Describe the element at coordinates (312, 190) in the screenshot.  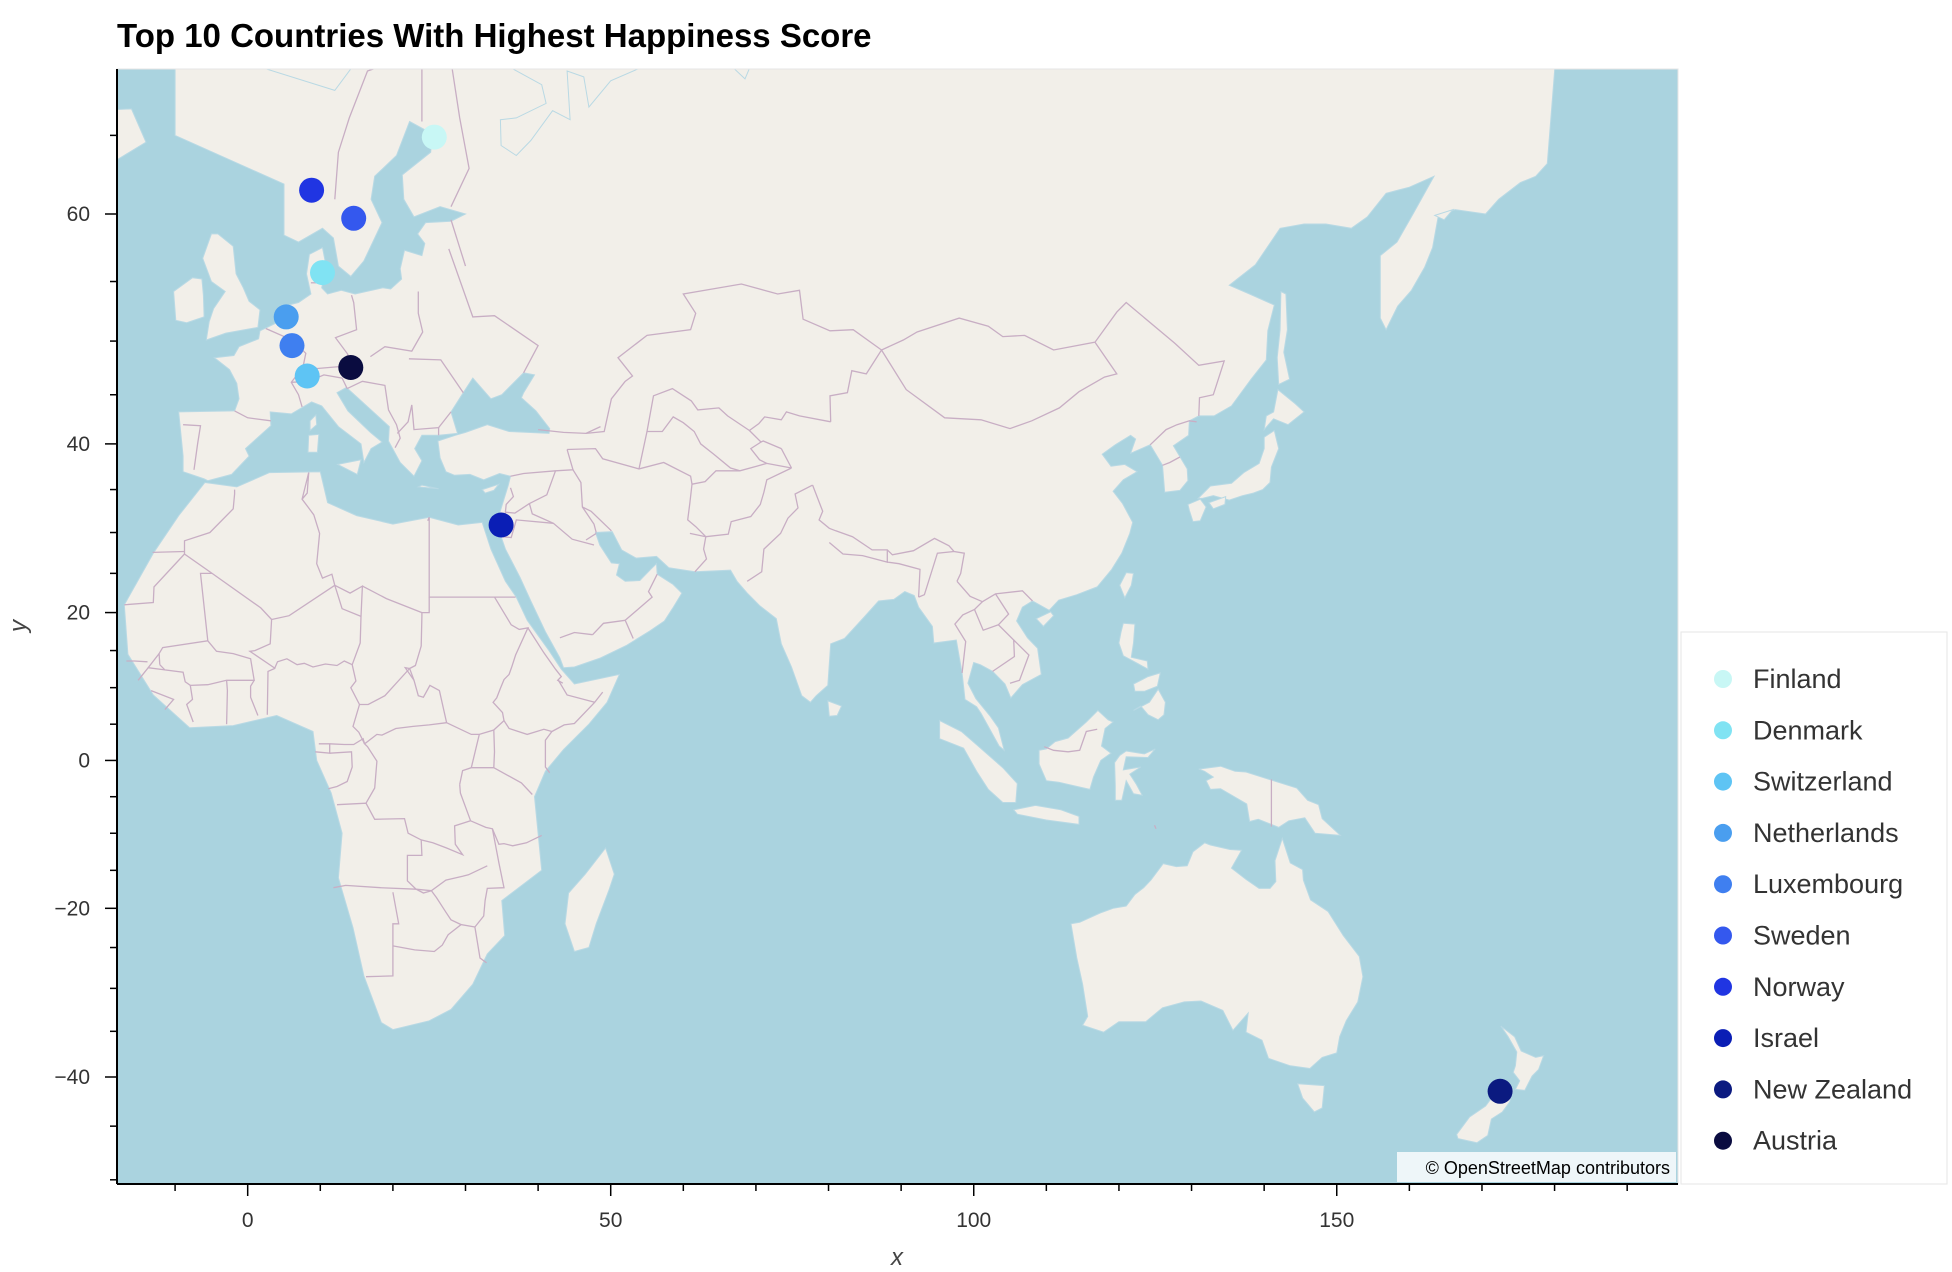
I see `point-norway` at that location.